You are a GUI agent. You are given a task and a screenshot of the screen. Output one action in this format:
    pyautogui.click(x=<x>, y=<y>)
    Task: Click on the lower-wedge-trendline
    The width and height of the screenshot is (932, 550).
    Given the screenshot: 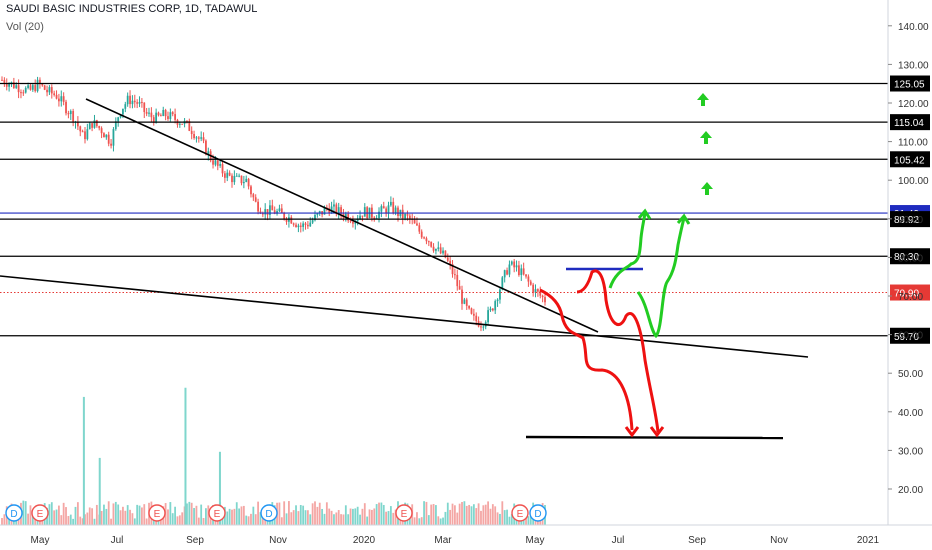 What is the action you would take?
    pyautogui.click(x=404, y=316)
    